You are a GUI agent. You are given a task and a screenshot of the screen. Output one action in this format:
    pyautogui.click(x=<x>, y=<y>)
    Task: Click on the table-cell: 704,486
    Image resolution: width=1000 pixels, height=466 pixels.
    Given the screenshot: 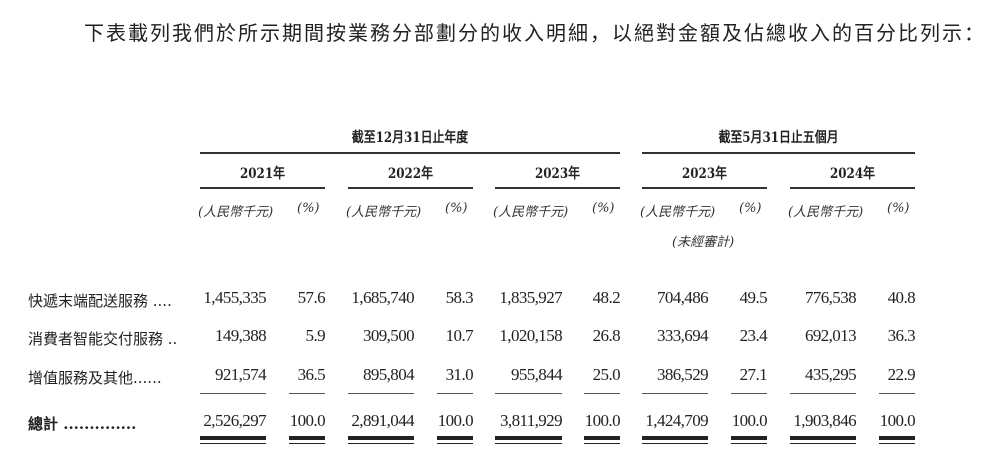 What is the action you would take?
    pyautogui.click(x=682, y=297)
    